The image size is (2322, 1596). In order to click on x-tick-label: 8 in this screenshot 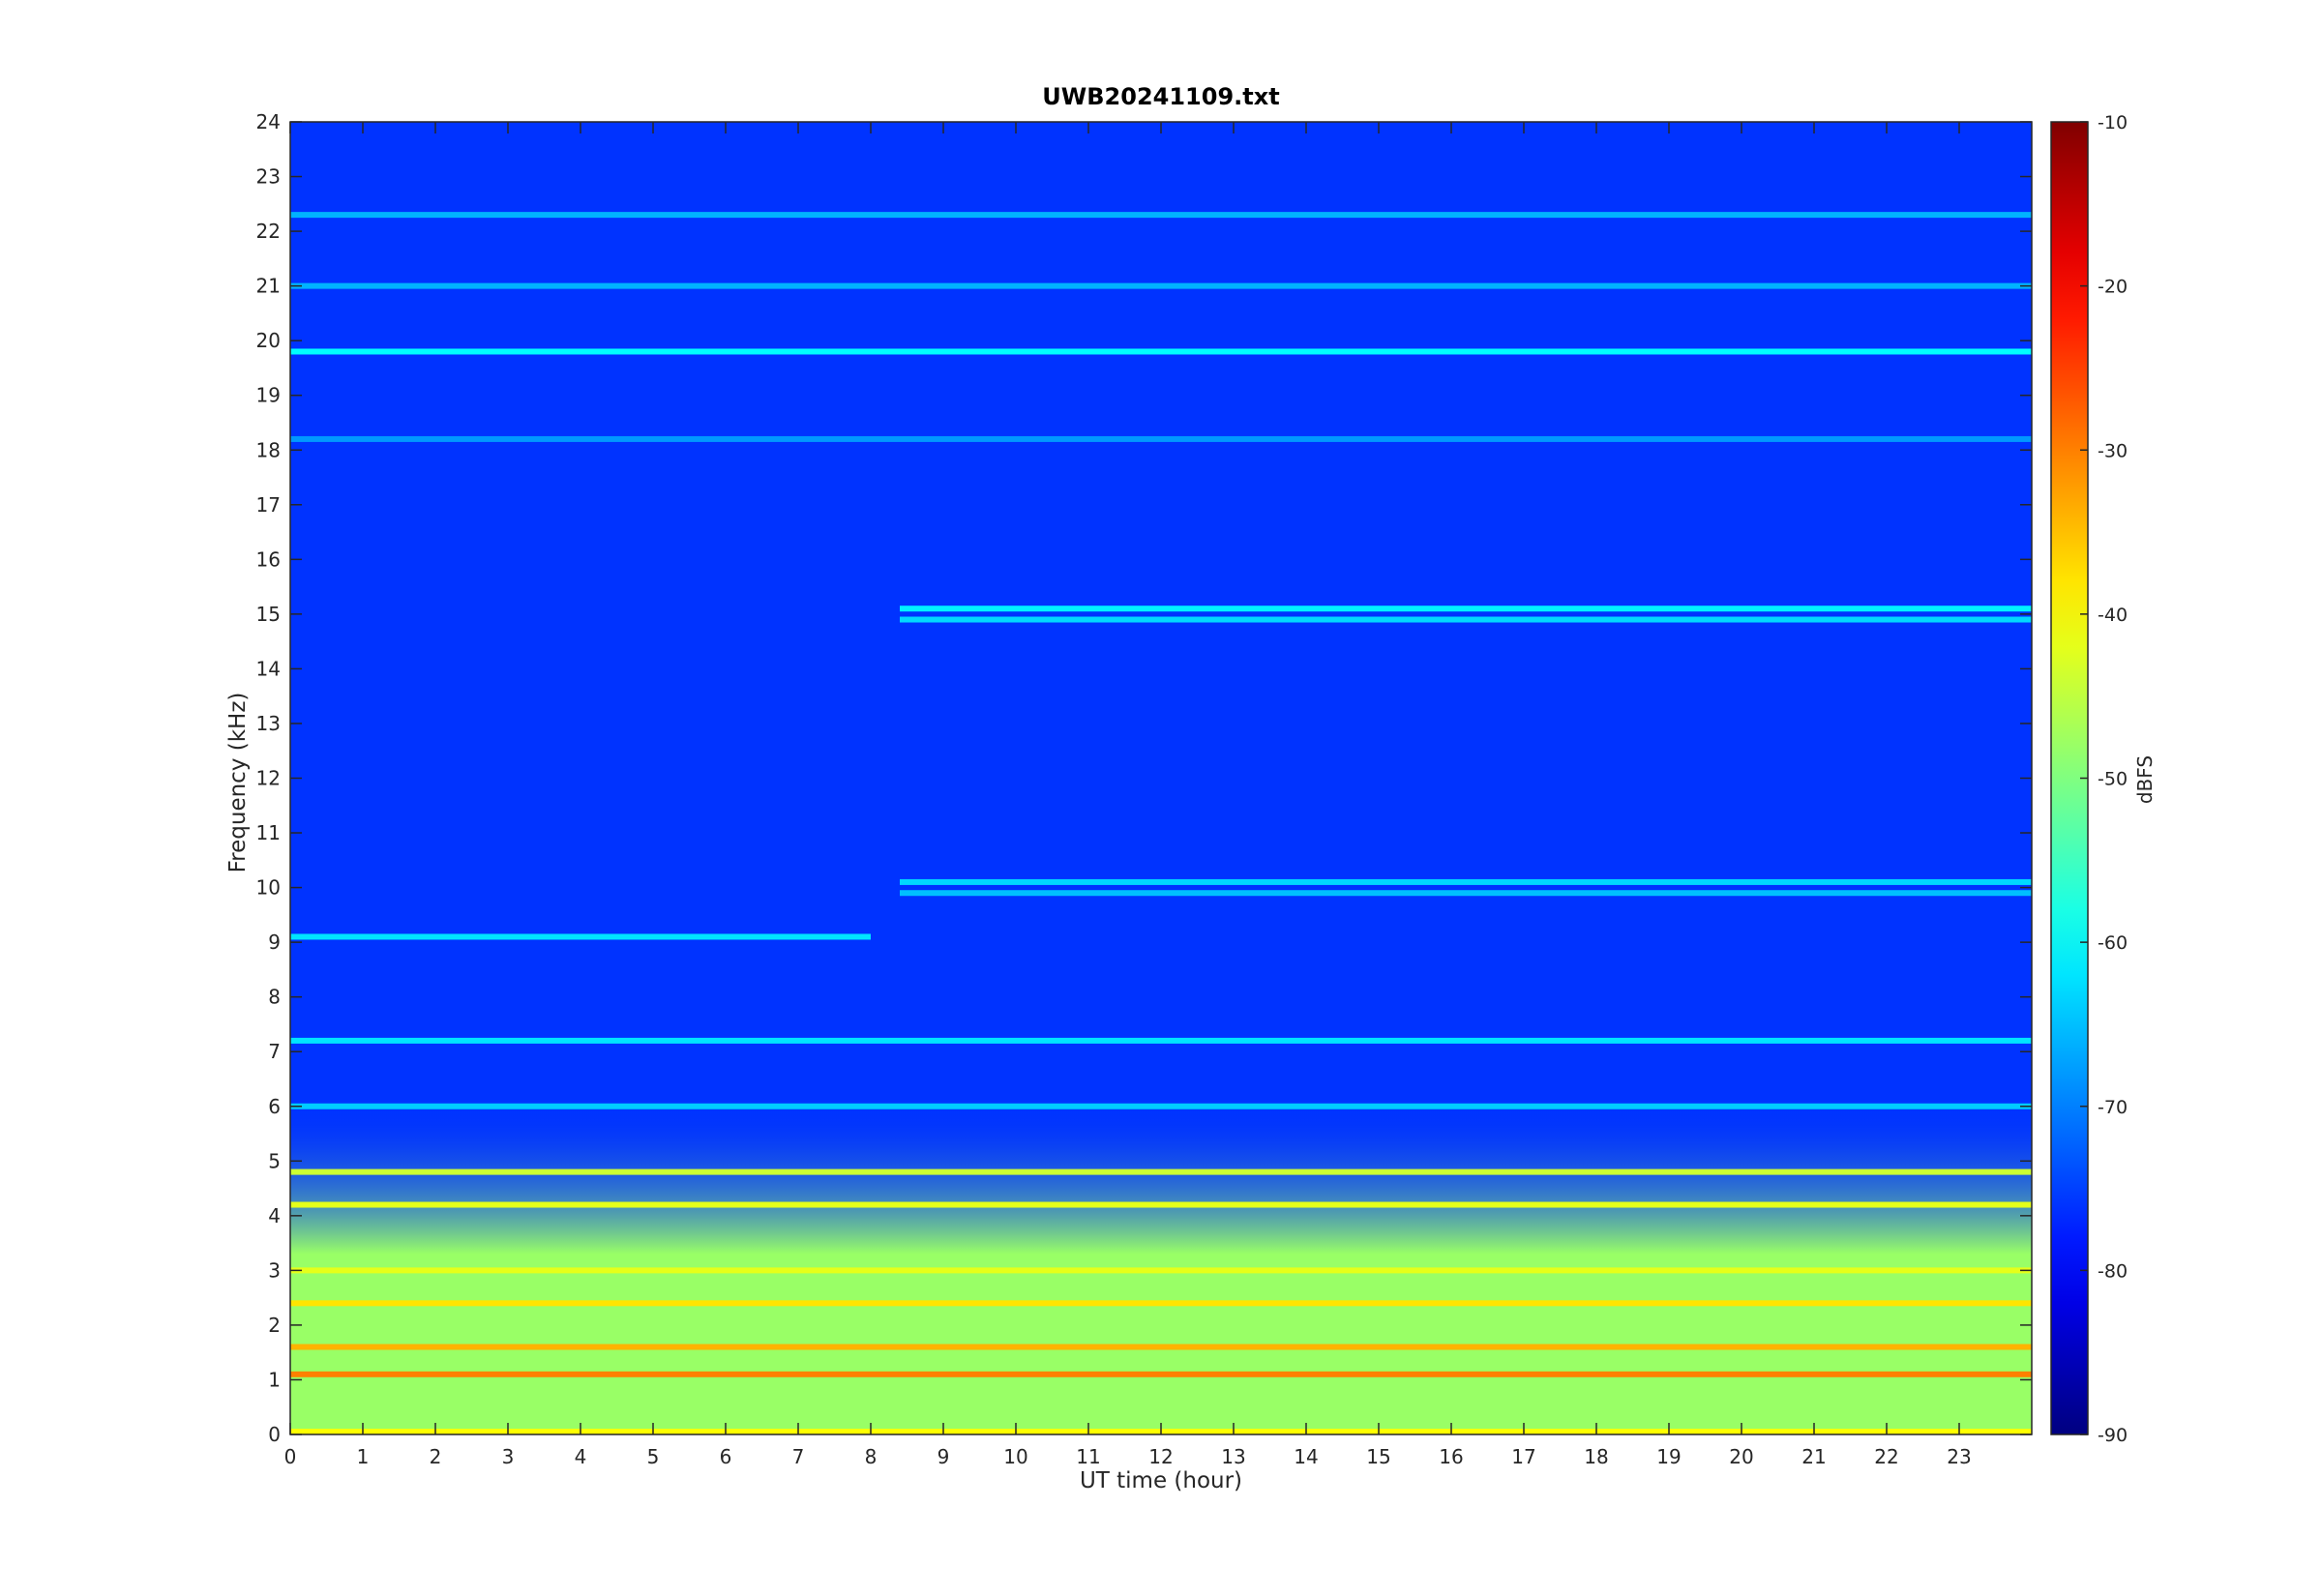, I will do `click(871, 1456)`.